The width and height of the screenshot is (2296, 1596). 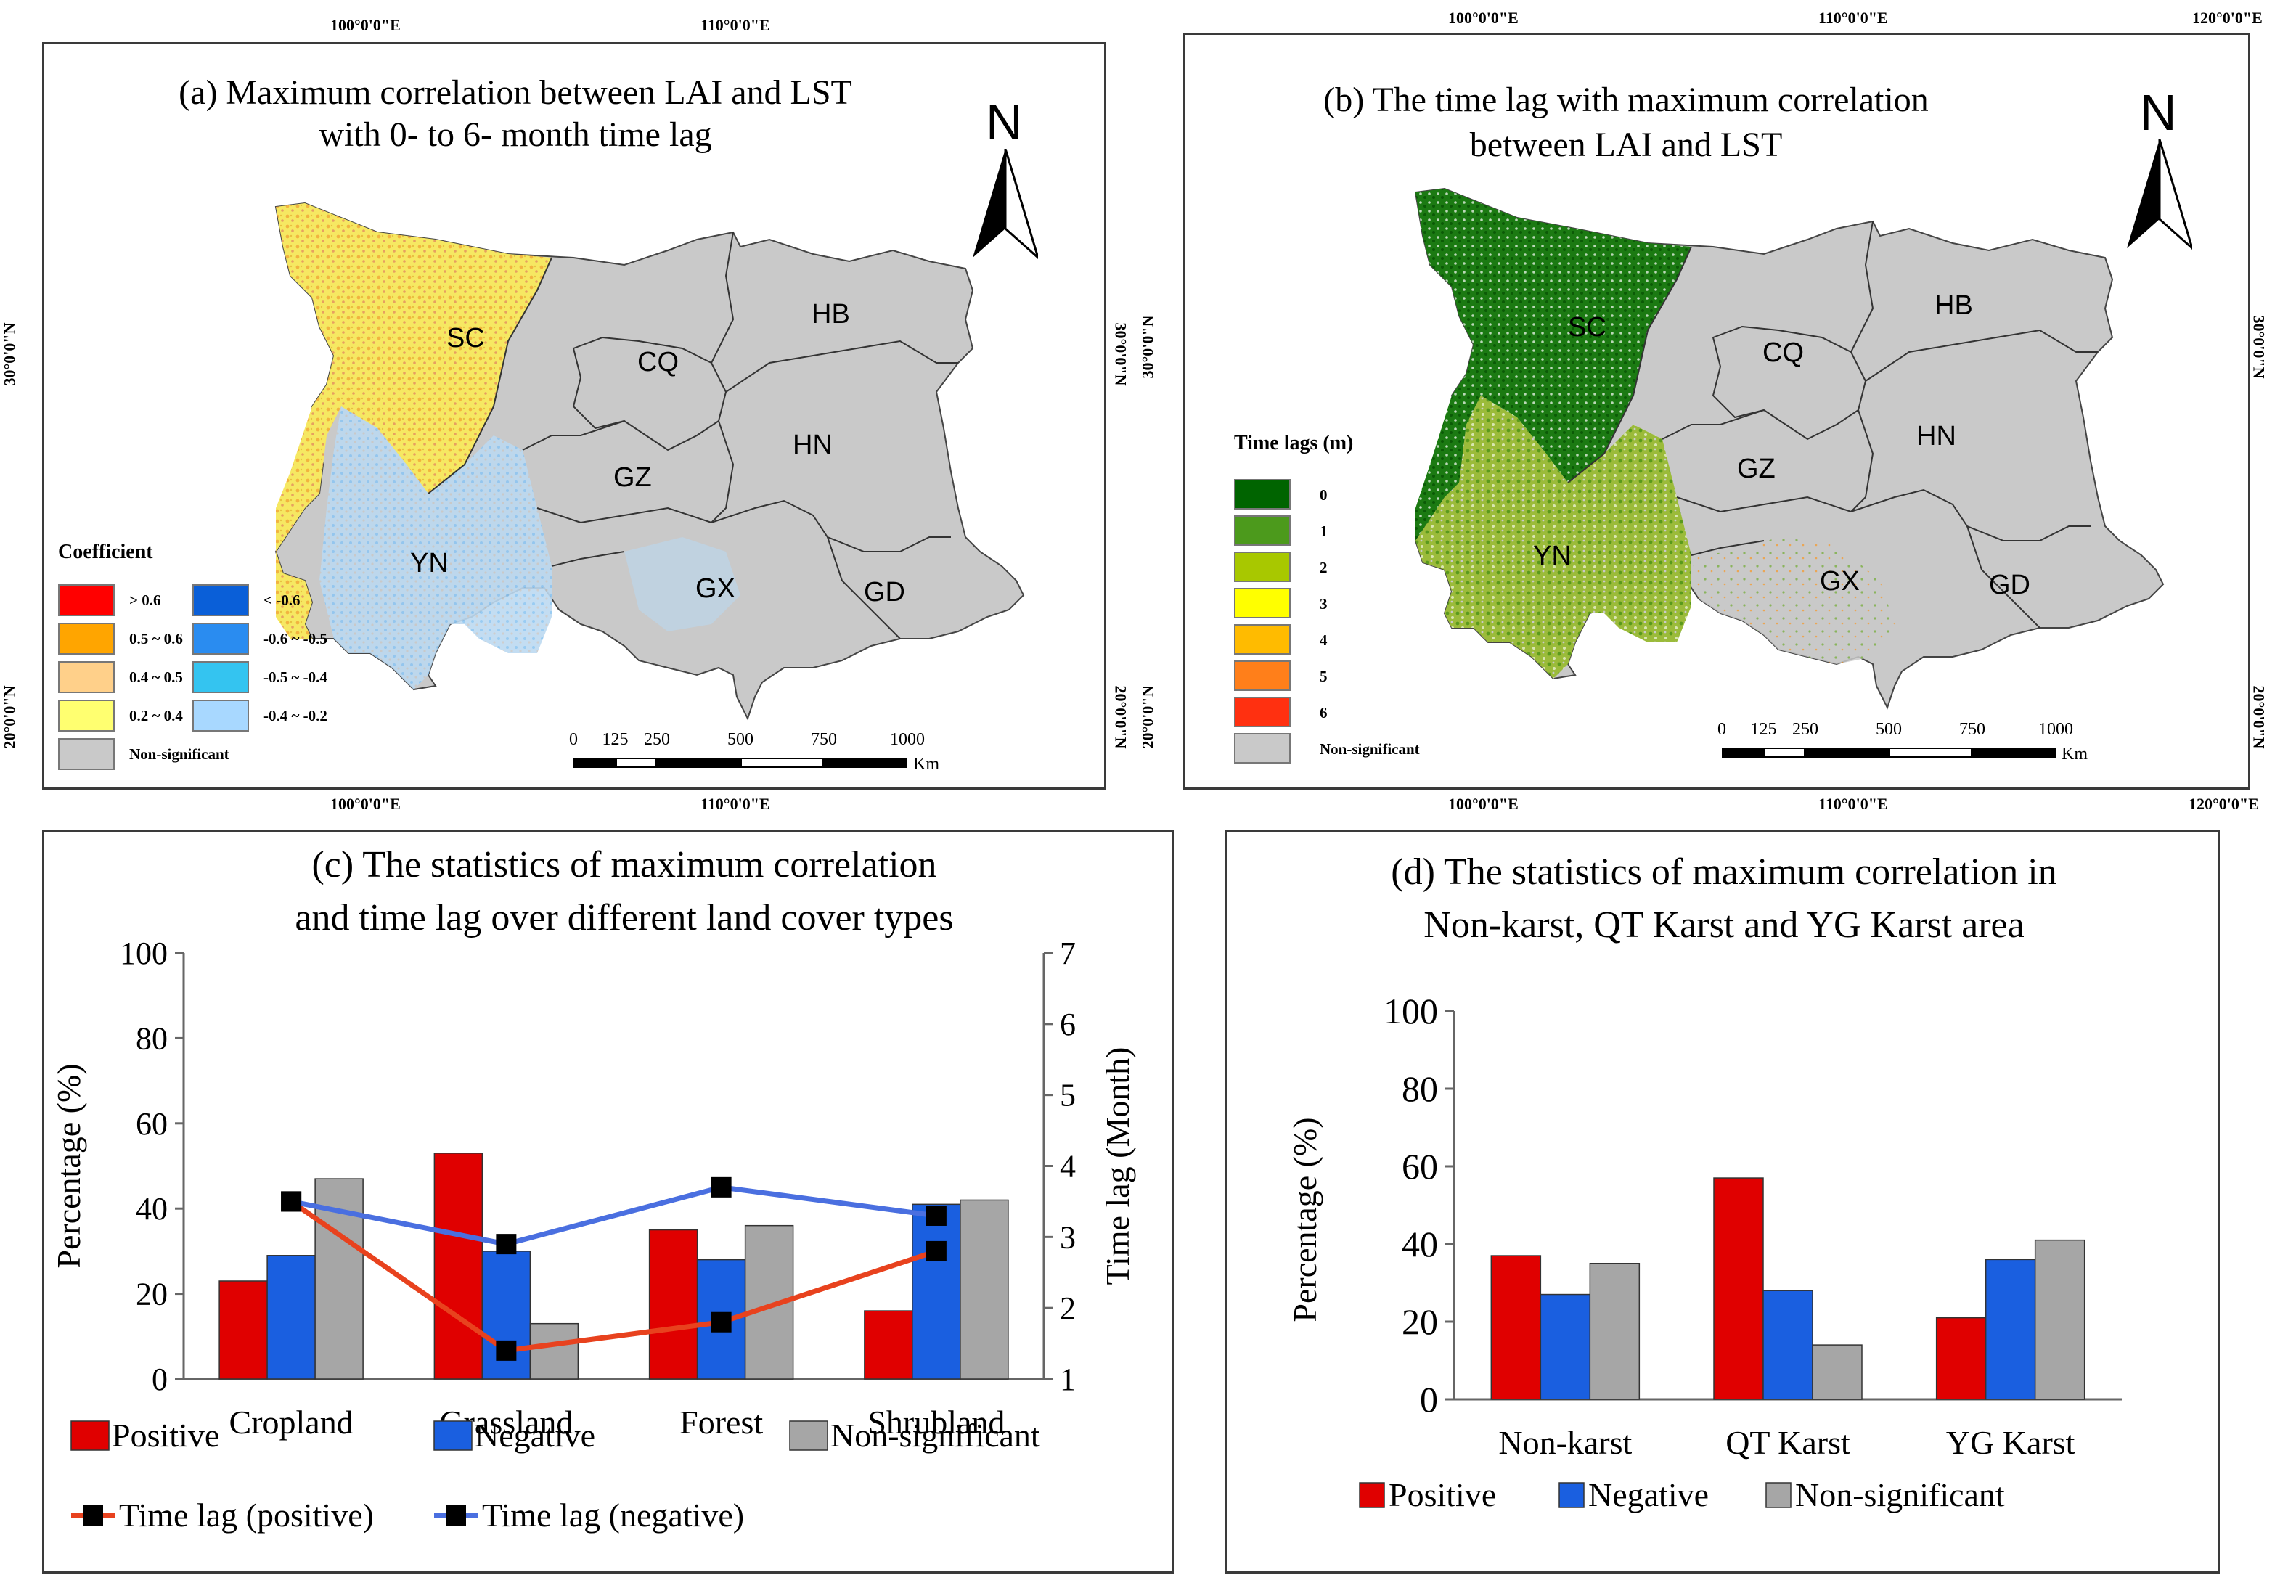 I want to click on province-label-gd-b: GD, so click(x=2009, y=585).